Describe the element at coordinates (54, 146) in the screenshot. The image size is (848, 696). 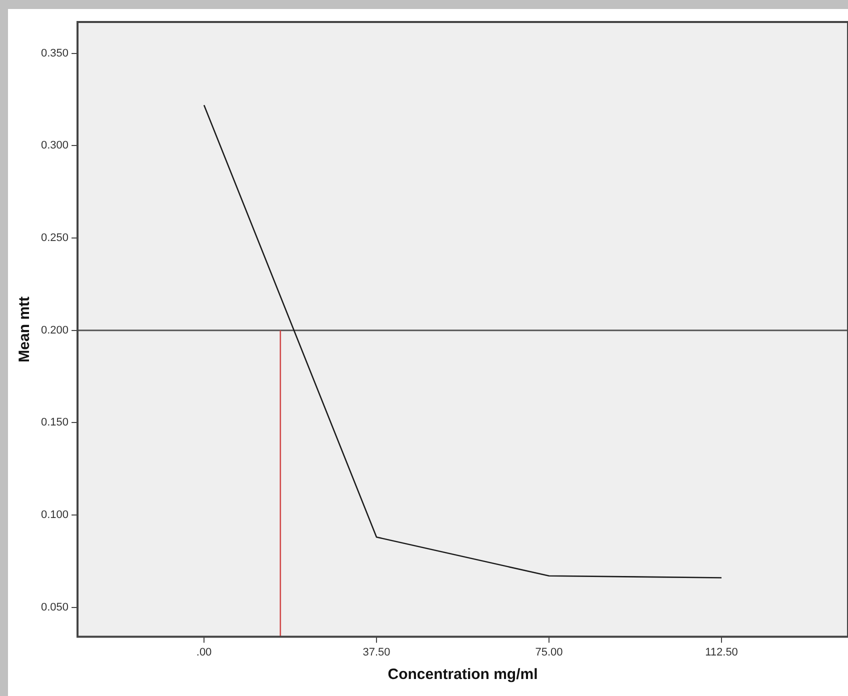
I see `y-tick-label: 0.300` at that location.